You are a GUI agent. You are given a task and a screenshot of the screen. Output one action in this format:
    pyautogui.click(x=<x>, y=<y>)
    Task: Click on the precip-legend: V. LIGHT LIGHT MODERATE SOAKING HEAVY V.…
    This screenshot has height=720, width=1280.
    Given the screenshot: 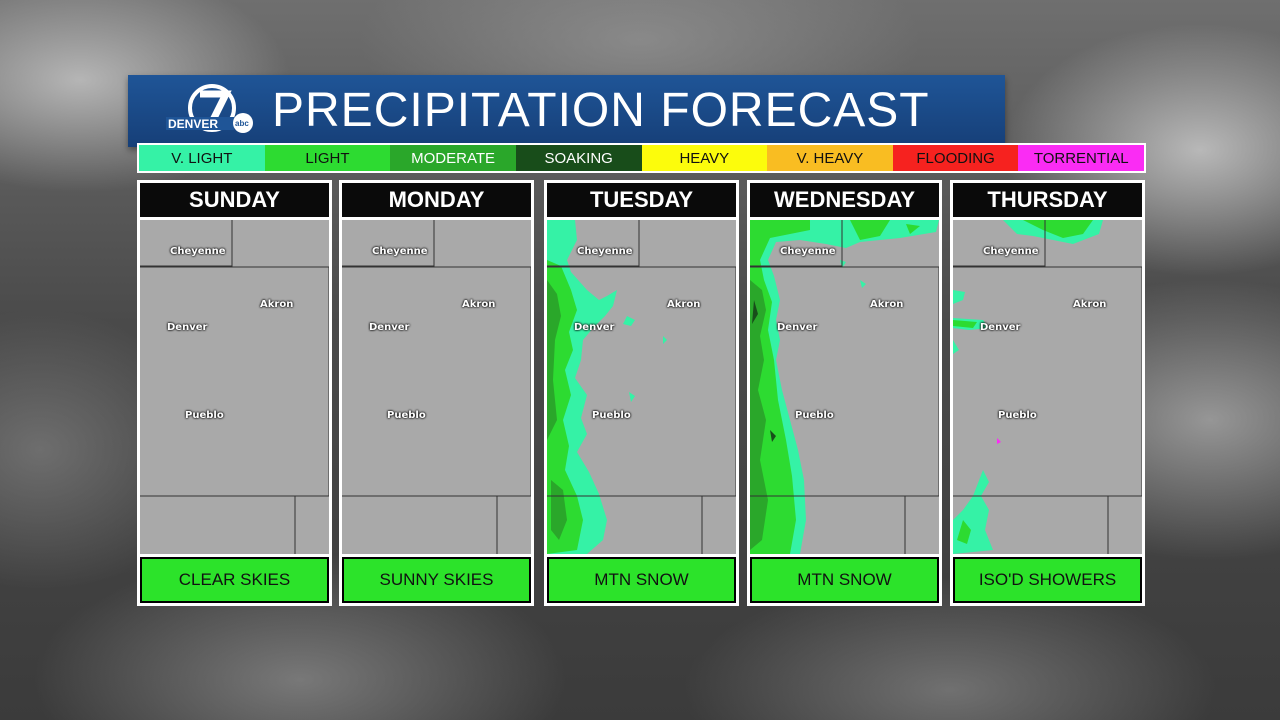 What is the action you would take?
    pyautogui.click(x=641, y=158)
    